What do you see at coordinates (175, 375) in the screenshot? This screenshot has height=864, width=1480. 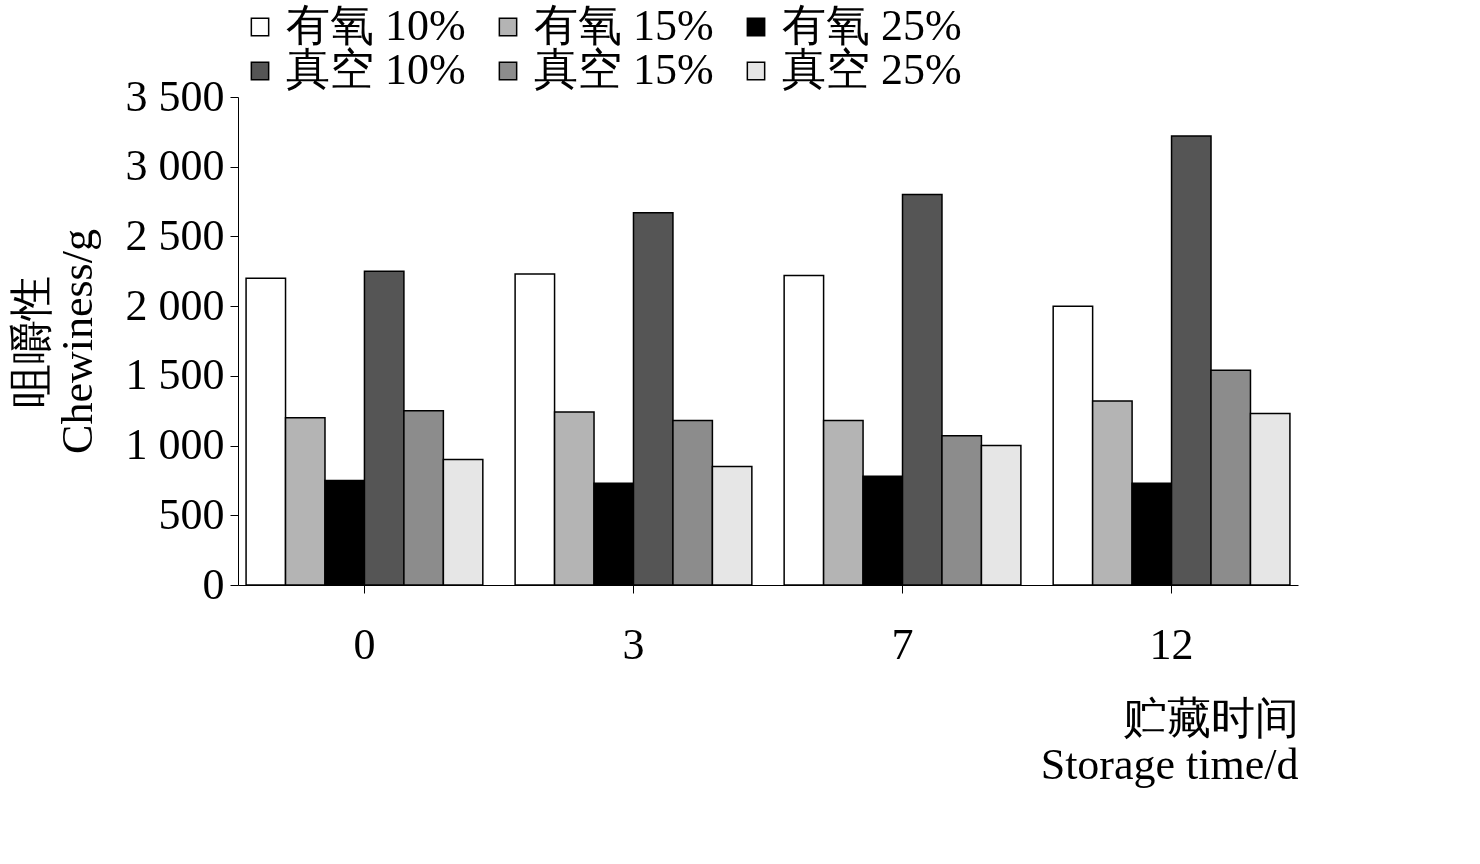 I see `y-tick-label: 1 500` at bounding box center [175, 375].